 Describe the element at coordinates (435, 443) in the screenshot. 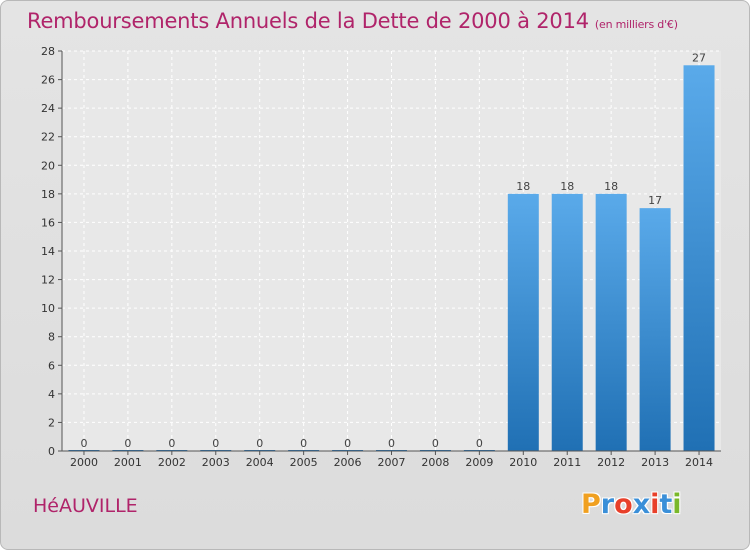

I see `value-label-2008: 0` at that location.